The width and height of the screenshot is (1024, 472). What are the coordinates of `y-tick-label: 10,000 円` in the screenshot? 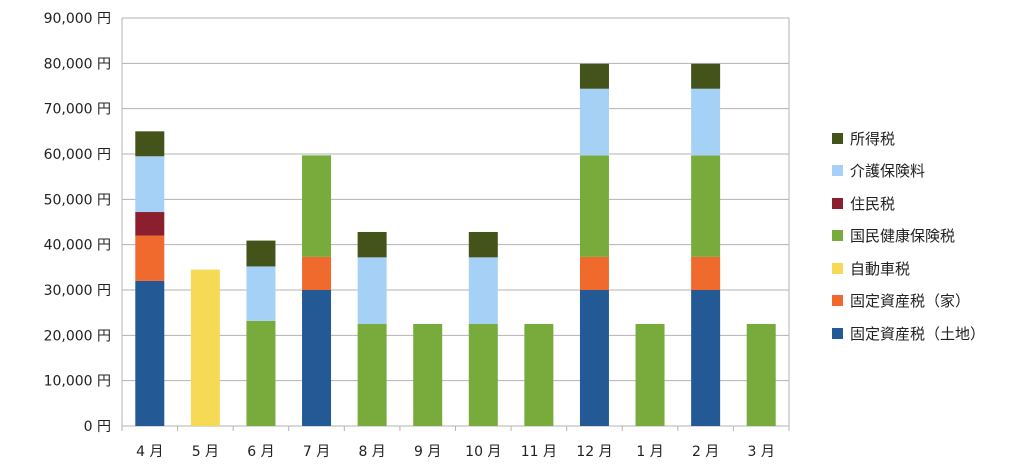 It's located at (77, 382).